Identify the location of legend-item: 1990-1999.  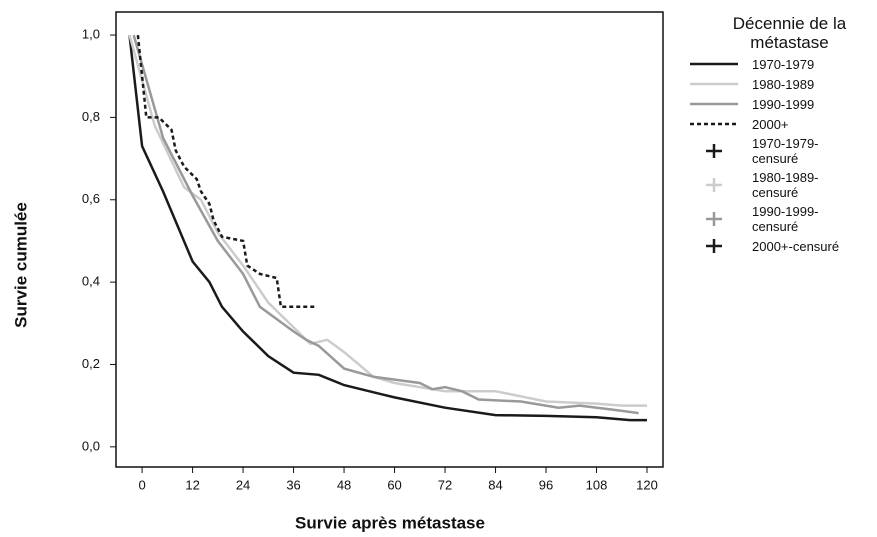
(780, 104).